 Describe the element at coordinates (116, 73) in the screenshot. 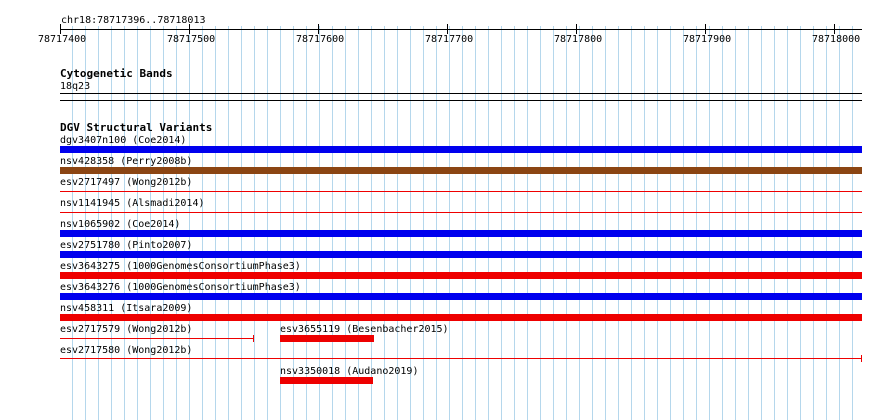

I see `cytoband-track-title: Cytogenetic Bands` at that location.